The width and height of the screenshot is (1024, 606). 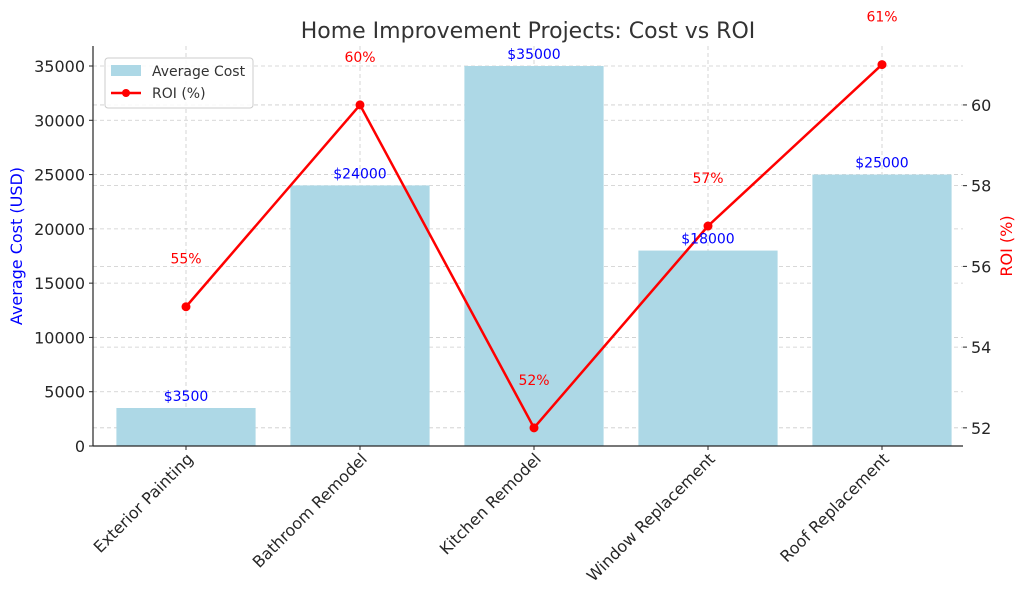 What do you see at coordinates (310, 510) in the screenshot?
I see `x-tick-label: Bathroom Remodel` at bounding box center [310, 510].